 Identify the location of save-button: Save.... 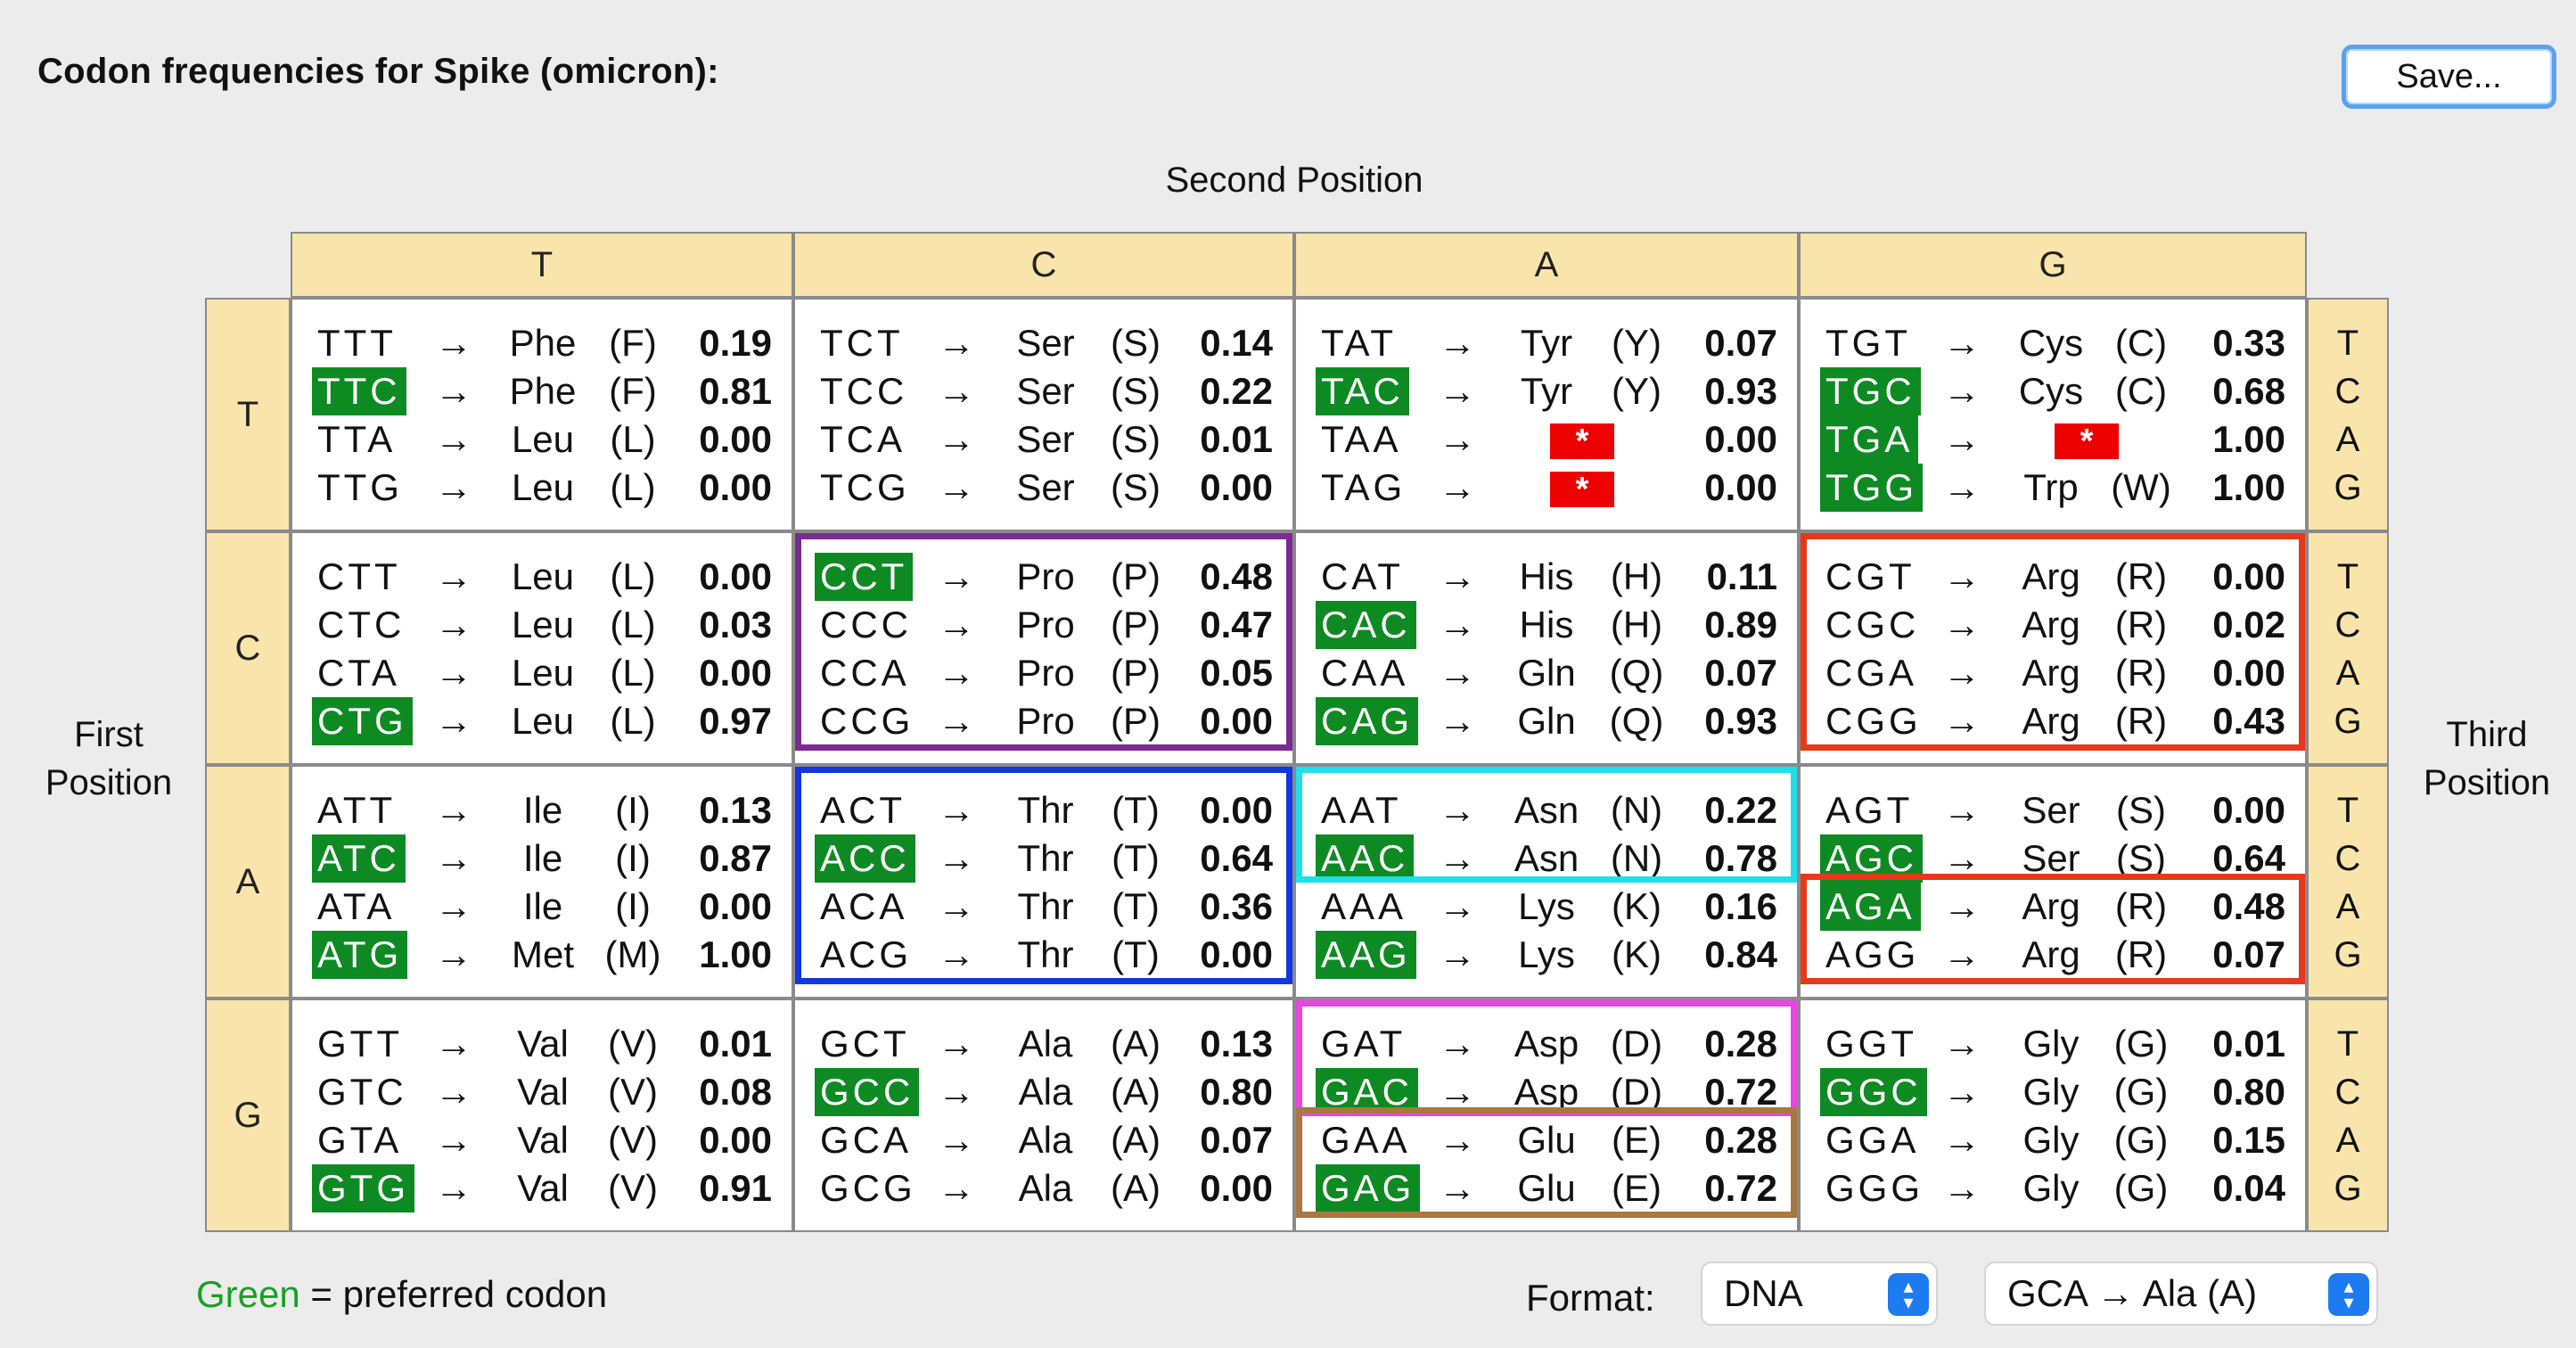
(2449, 77).